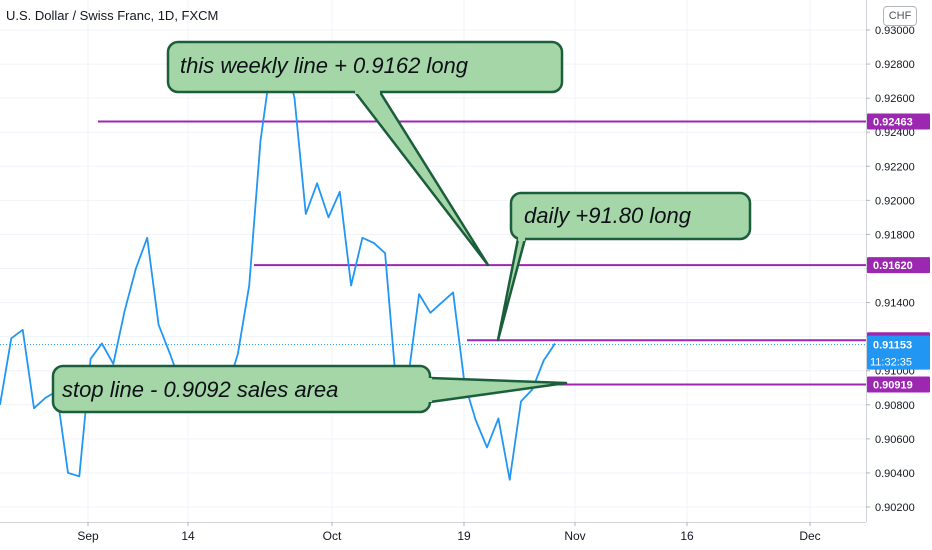 Image resolution: width=932 pixels, height=550 pixels. Describe the element at coordinates (891, 363) in the screenshot. I see `countdown-label: 11:32:35` at that location.